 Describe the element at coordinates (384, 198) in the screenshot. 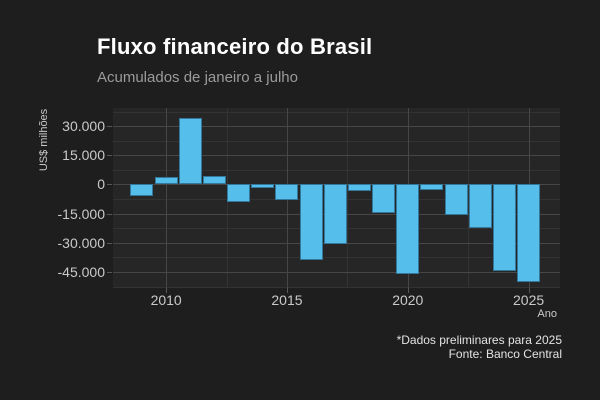

I see `bar-2019` at that location.